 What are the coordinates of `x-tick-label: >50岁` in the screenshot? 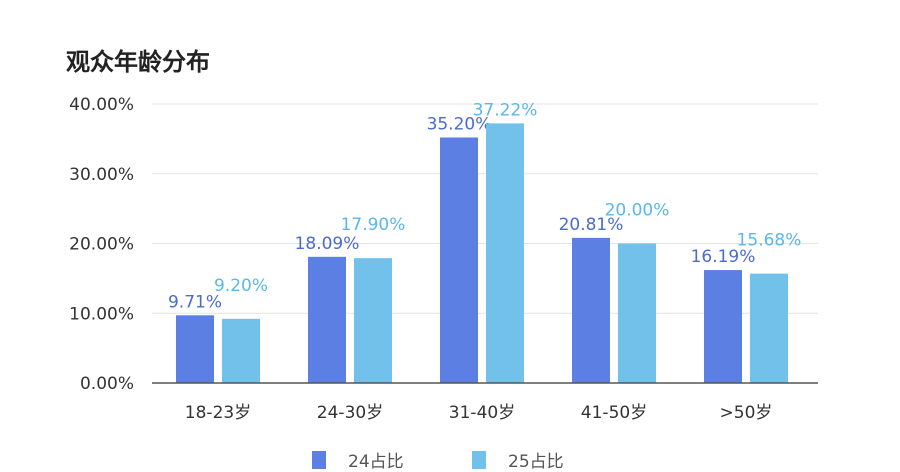 It's located at (746, 413).